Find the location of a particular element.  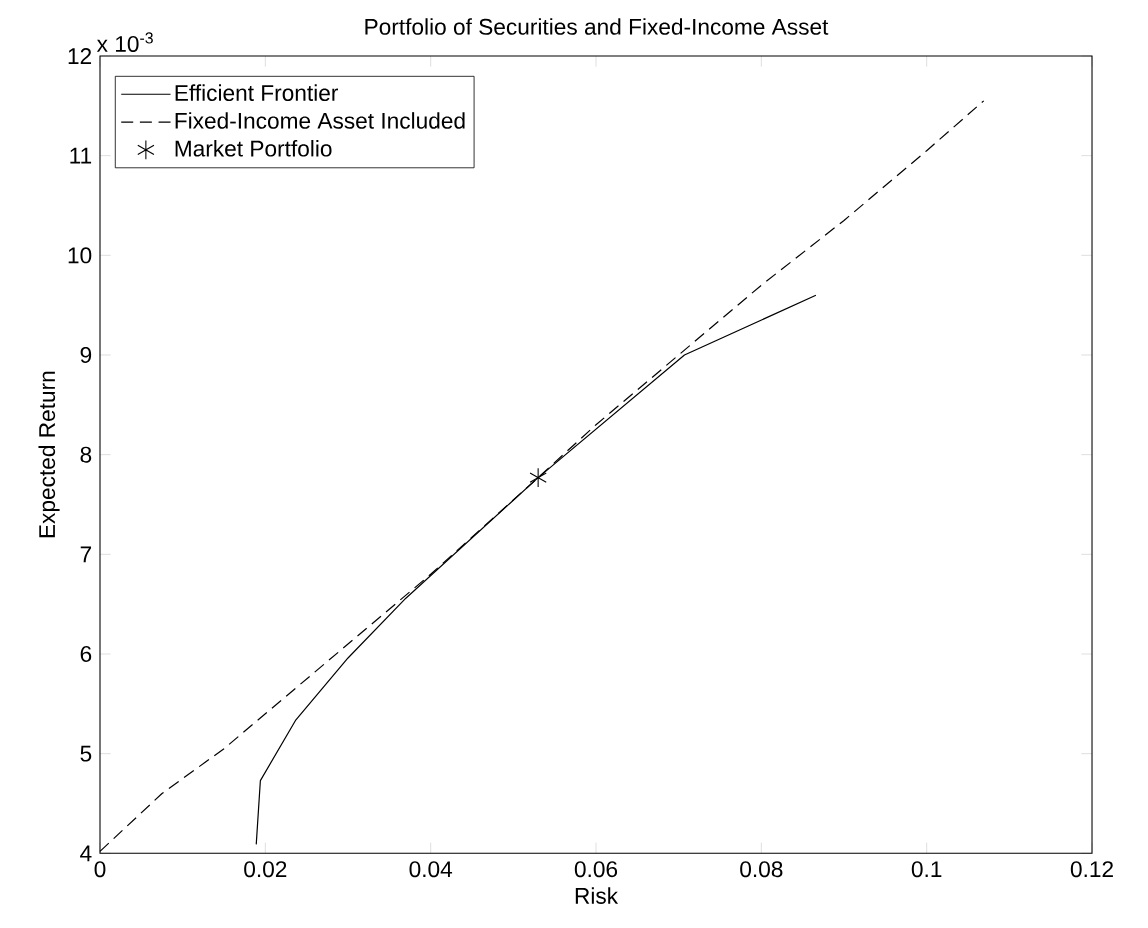

chart-title: Portfolio of Securities and Fixed-Income Asset is located at coordinates (597, 26).